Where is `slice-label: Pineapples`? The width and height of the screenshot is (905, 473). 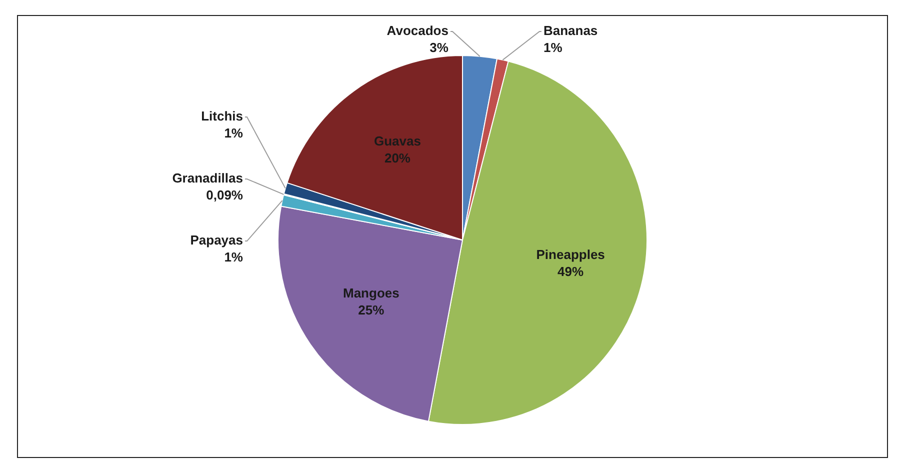 slice-label: Pineapples is located at coordinates (570, 254).